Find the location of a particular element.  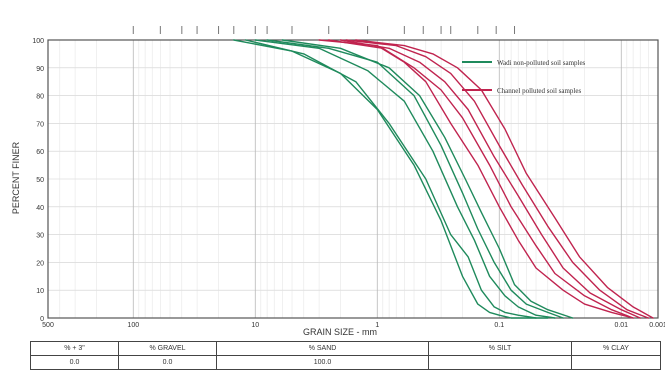

table-header: % + 3" is located at coordinates (74, 348).